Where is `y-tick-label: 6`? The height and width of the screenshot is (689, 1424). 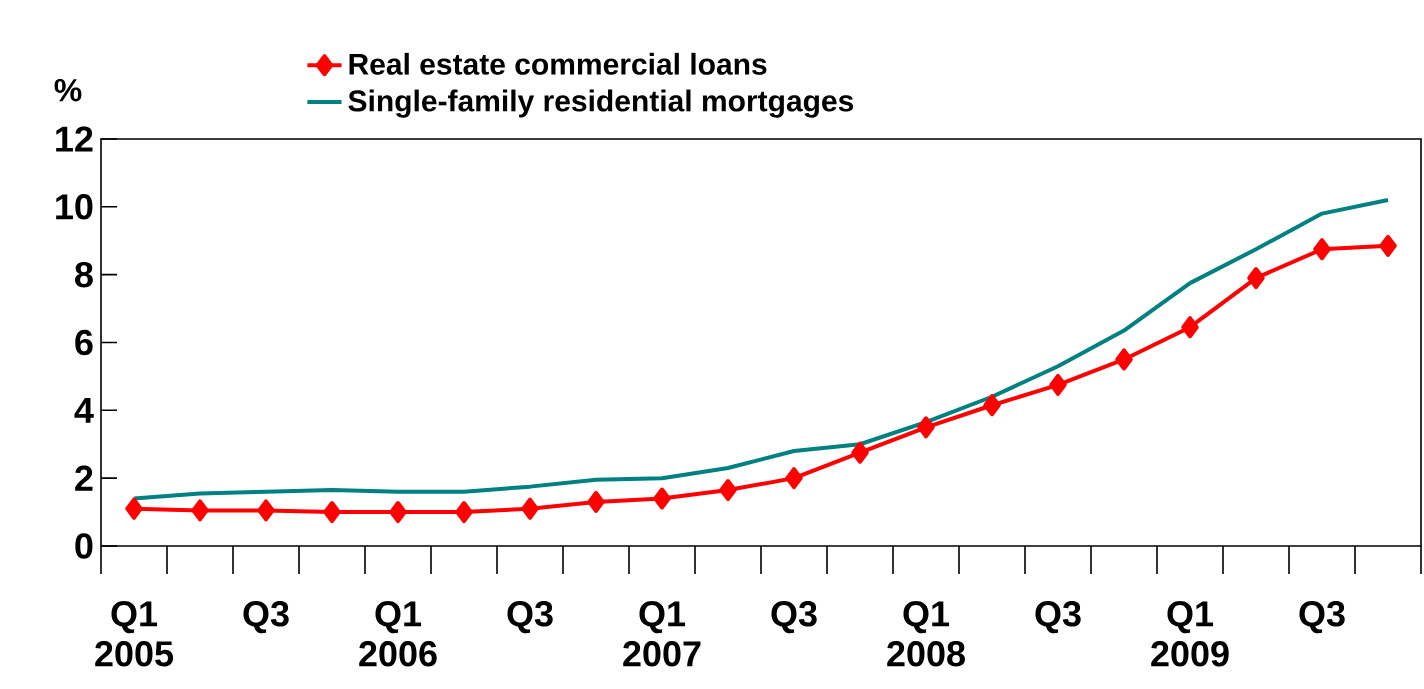
y-tick-label: 6 is located at coordinates (84, 342).